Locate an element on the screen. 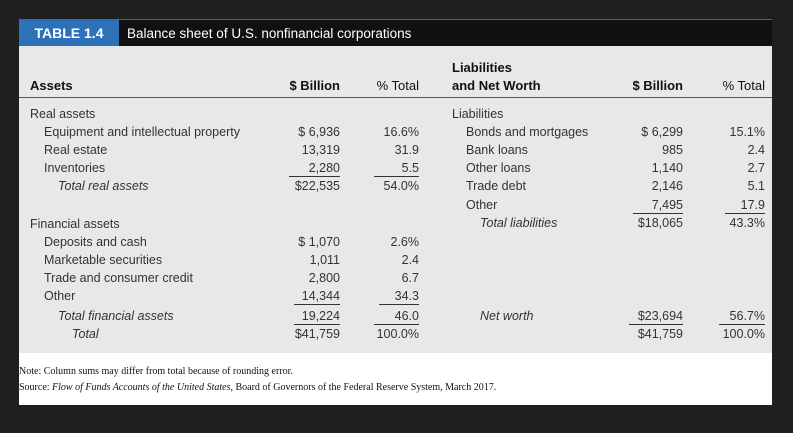 Image resolution: width=793 pixels, height=433 pixels. asset-pct: 34.3 is located at coordinates (399, 296).